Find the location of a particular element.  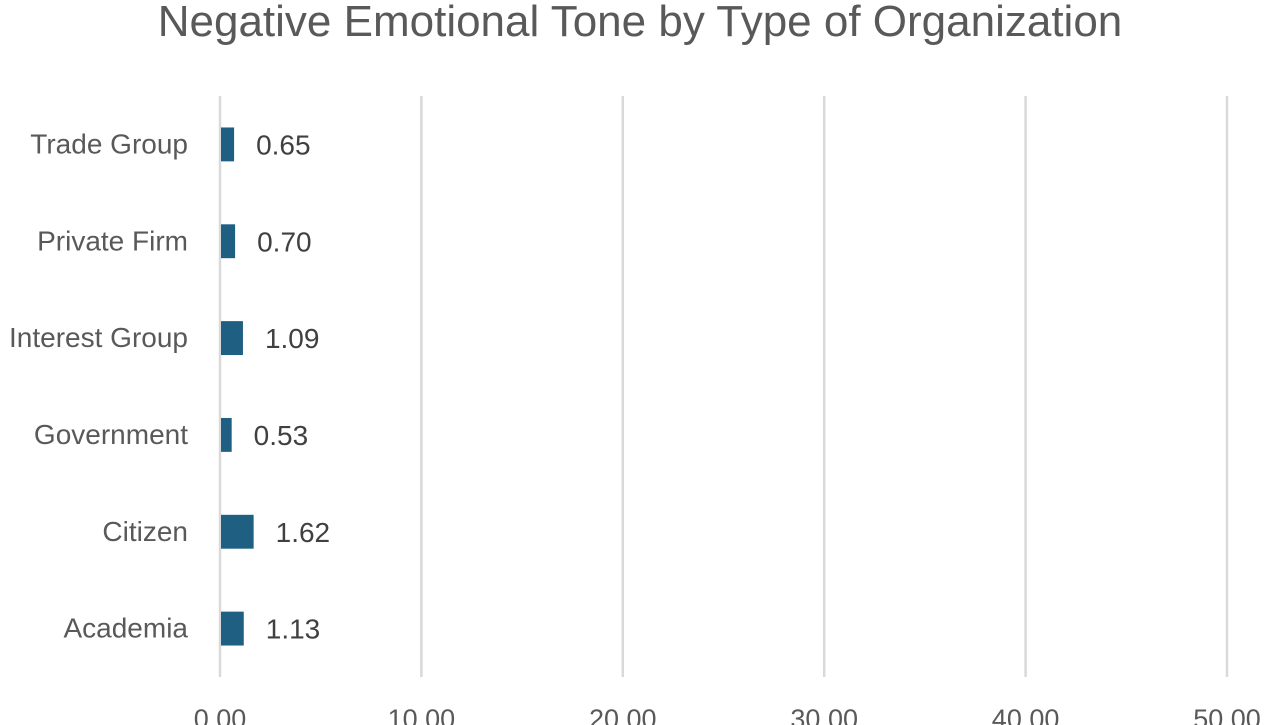

y-category-label: Academia is located at coordinates (125, 628).